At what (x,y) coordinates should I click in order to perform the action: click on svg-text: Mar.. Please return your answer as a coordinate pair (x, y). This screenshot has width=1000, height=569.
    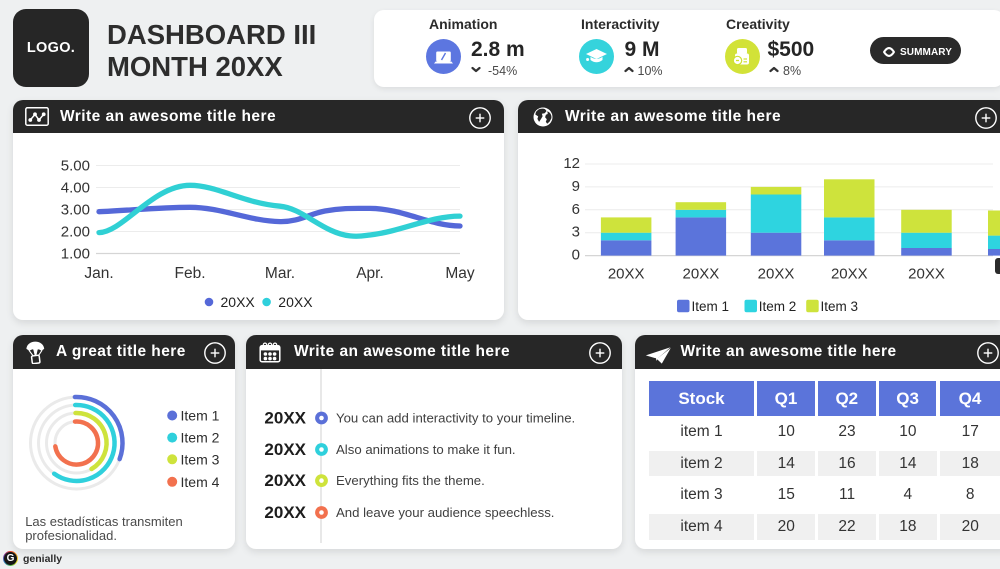
    Looking at the image, I should click on (280, 273).